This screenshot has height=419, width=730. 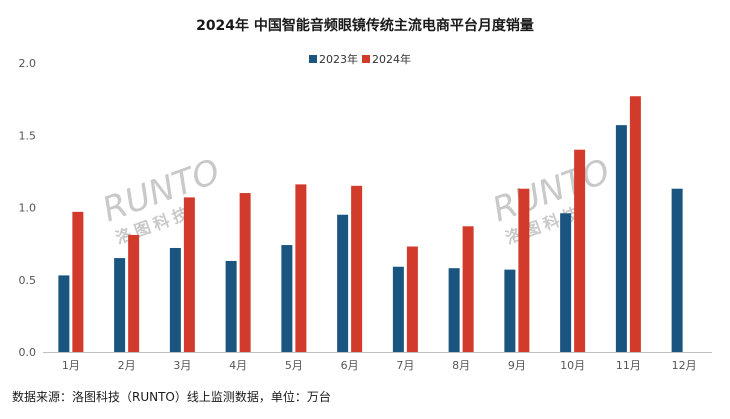 What do you see at coordinates (684, 365) in the screenshot?
I see `x-tick-label: 12月` at bounding box center [684, 365].